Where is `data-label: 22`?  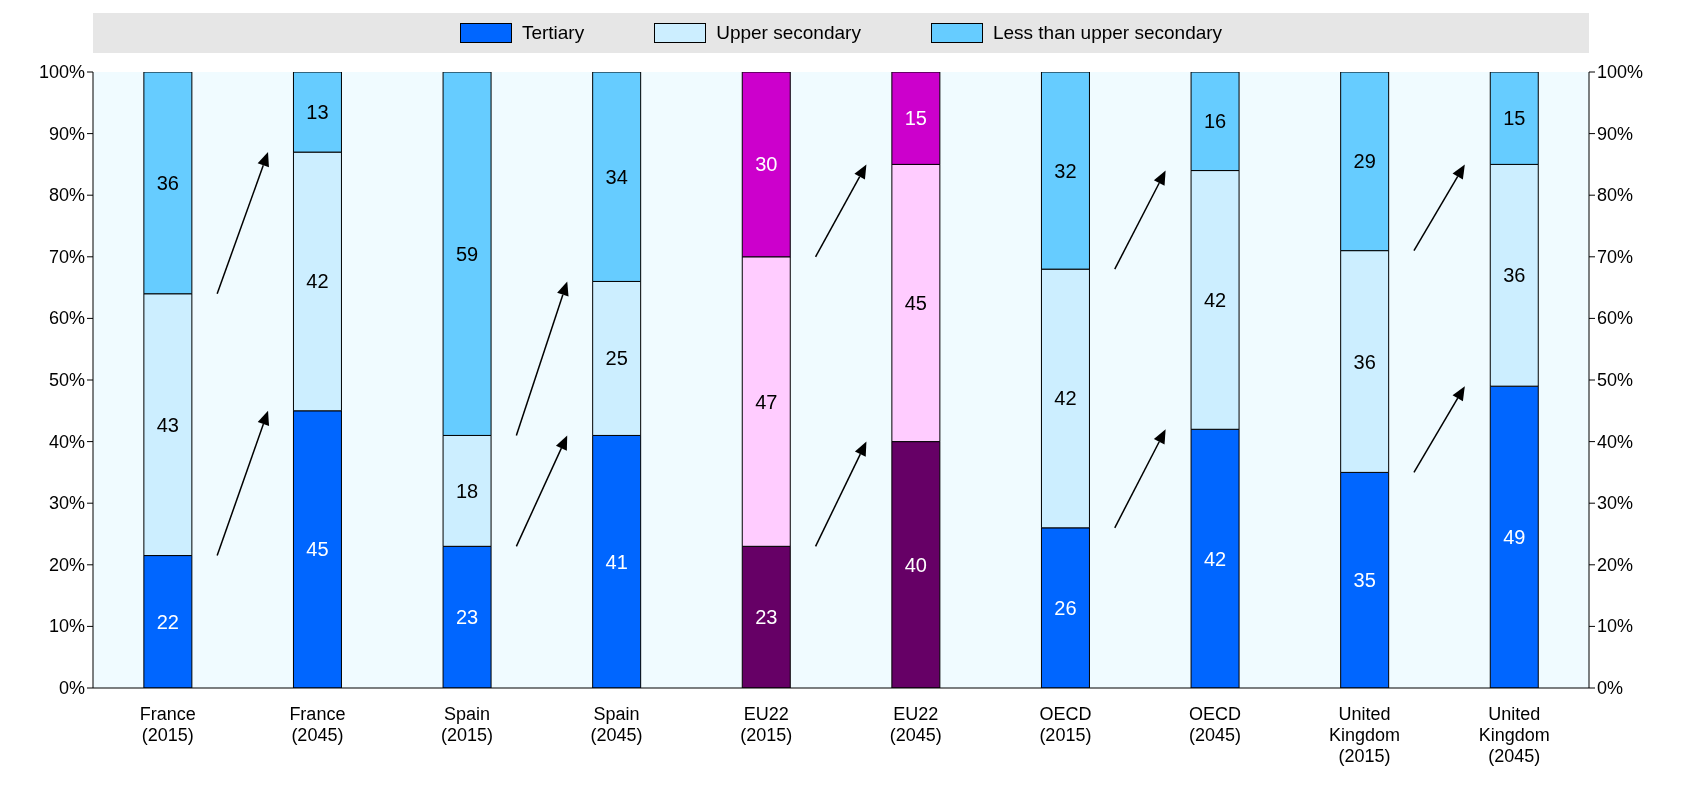 data-label: 22 is located at coordinates (167, 621).